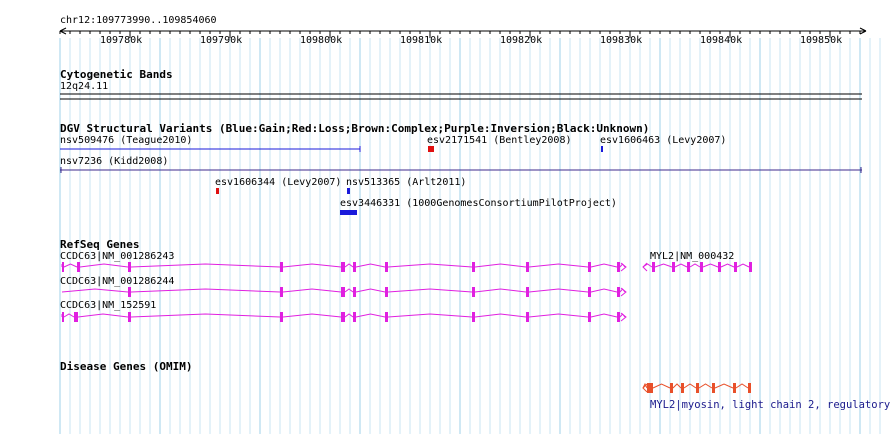 This screenshot has width=890, height=434. I want to click on gene-label: CCDC63|NM_152591, so click(108, 305).